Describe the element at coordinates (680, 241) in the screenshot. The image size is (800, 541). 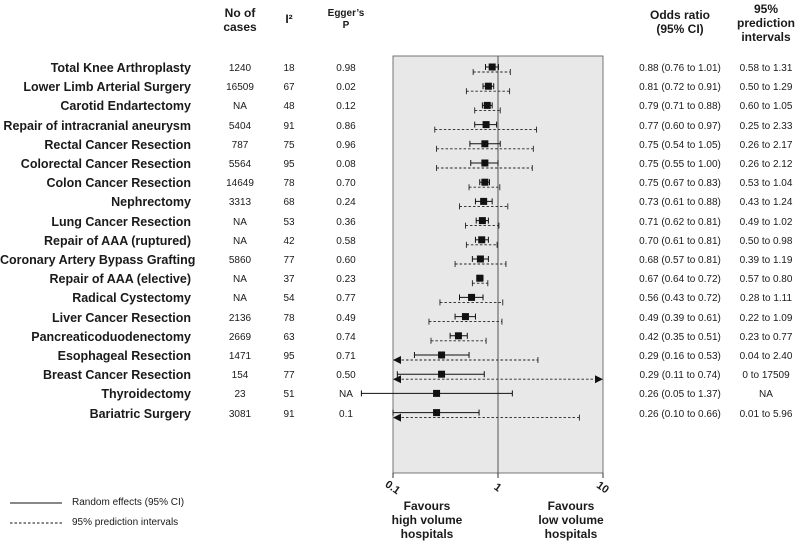
I see `odds-ratio-value: 0.70 (0.61 to 0.81)` at that location.